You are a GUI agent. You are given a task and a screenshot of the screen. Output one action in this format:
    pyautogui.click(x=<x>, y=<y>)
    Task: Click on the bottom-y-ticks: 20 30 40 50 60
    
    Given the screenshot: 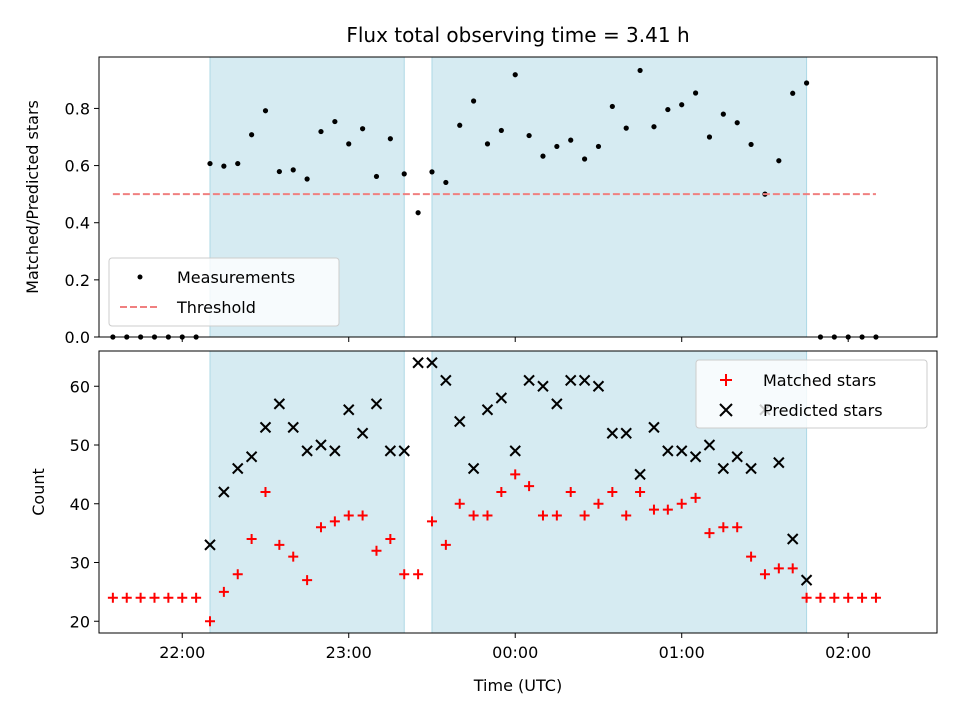 What is the action you would take?
    pyautogui.click(x=84, y=504)
    